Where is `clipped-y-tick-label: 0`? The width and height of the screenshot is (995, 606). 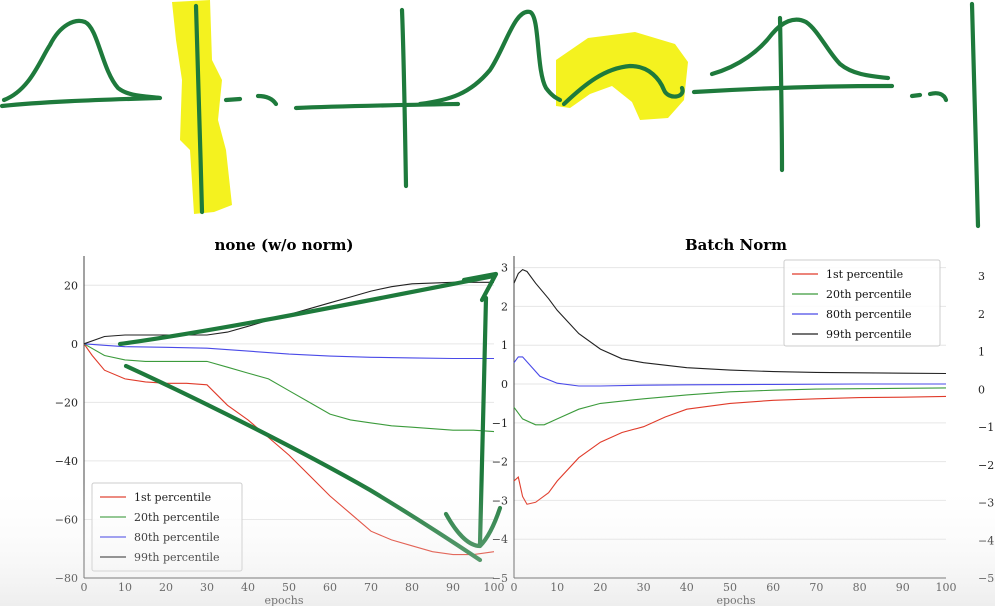 clipped-y-tick-label: 0 is located at coordinates (981, 389).